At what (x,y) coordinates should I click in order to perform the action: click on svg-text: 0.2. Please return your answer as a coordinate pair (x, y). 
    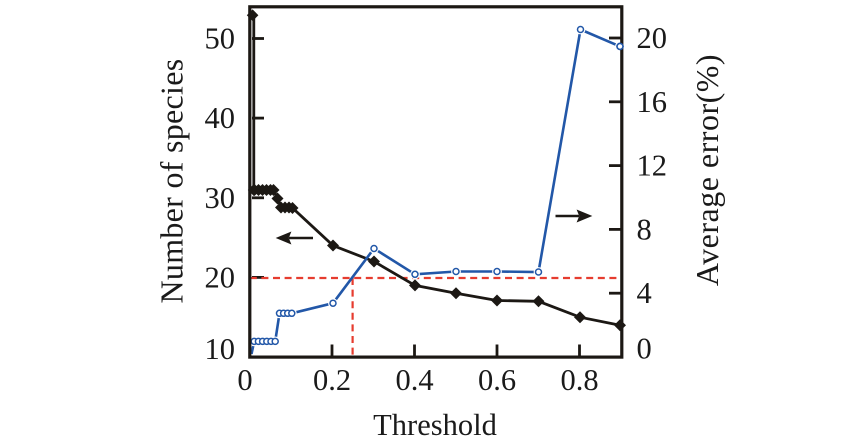
    Looking at the image, I should click on (332, 380).